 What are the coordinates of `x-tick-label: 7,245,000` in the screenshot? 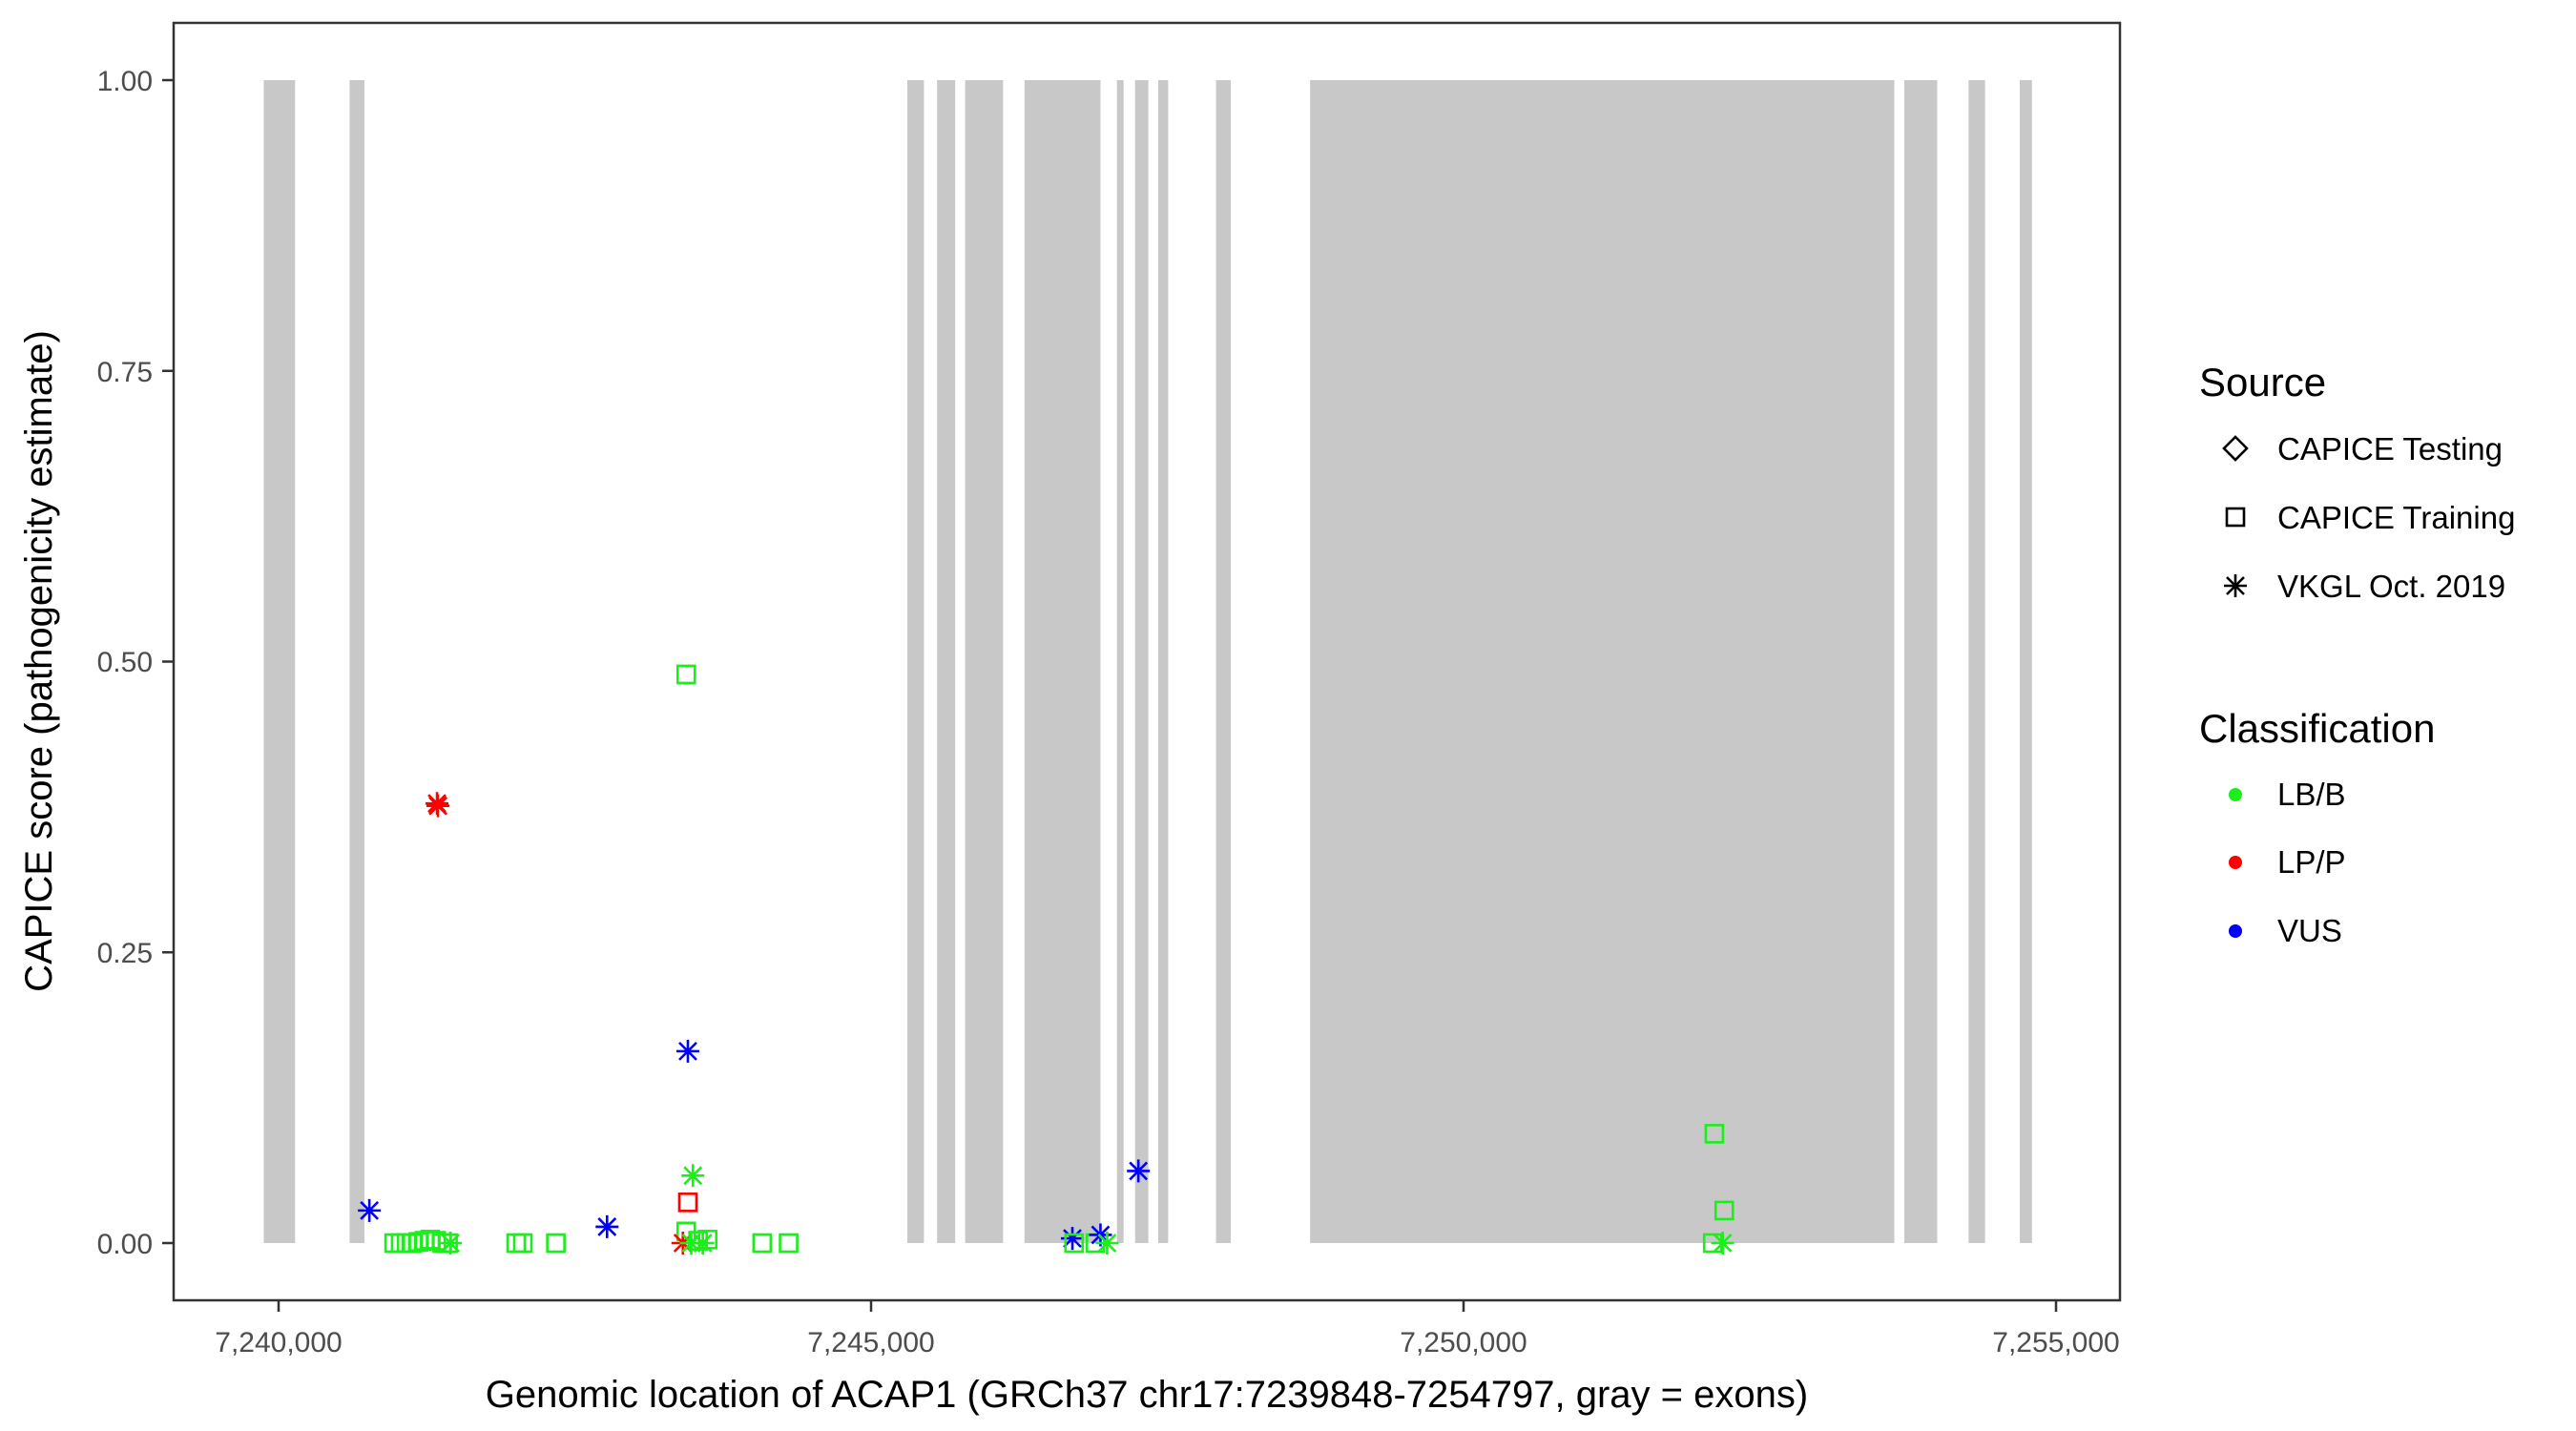 It's located at (870, 1342).